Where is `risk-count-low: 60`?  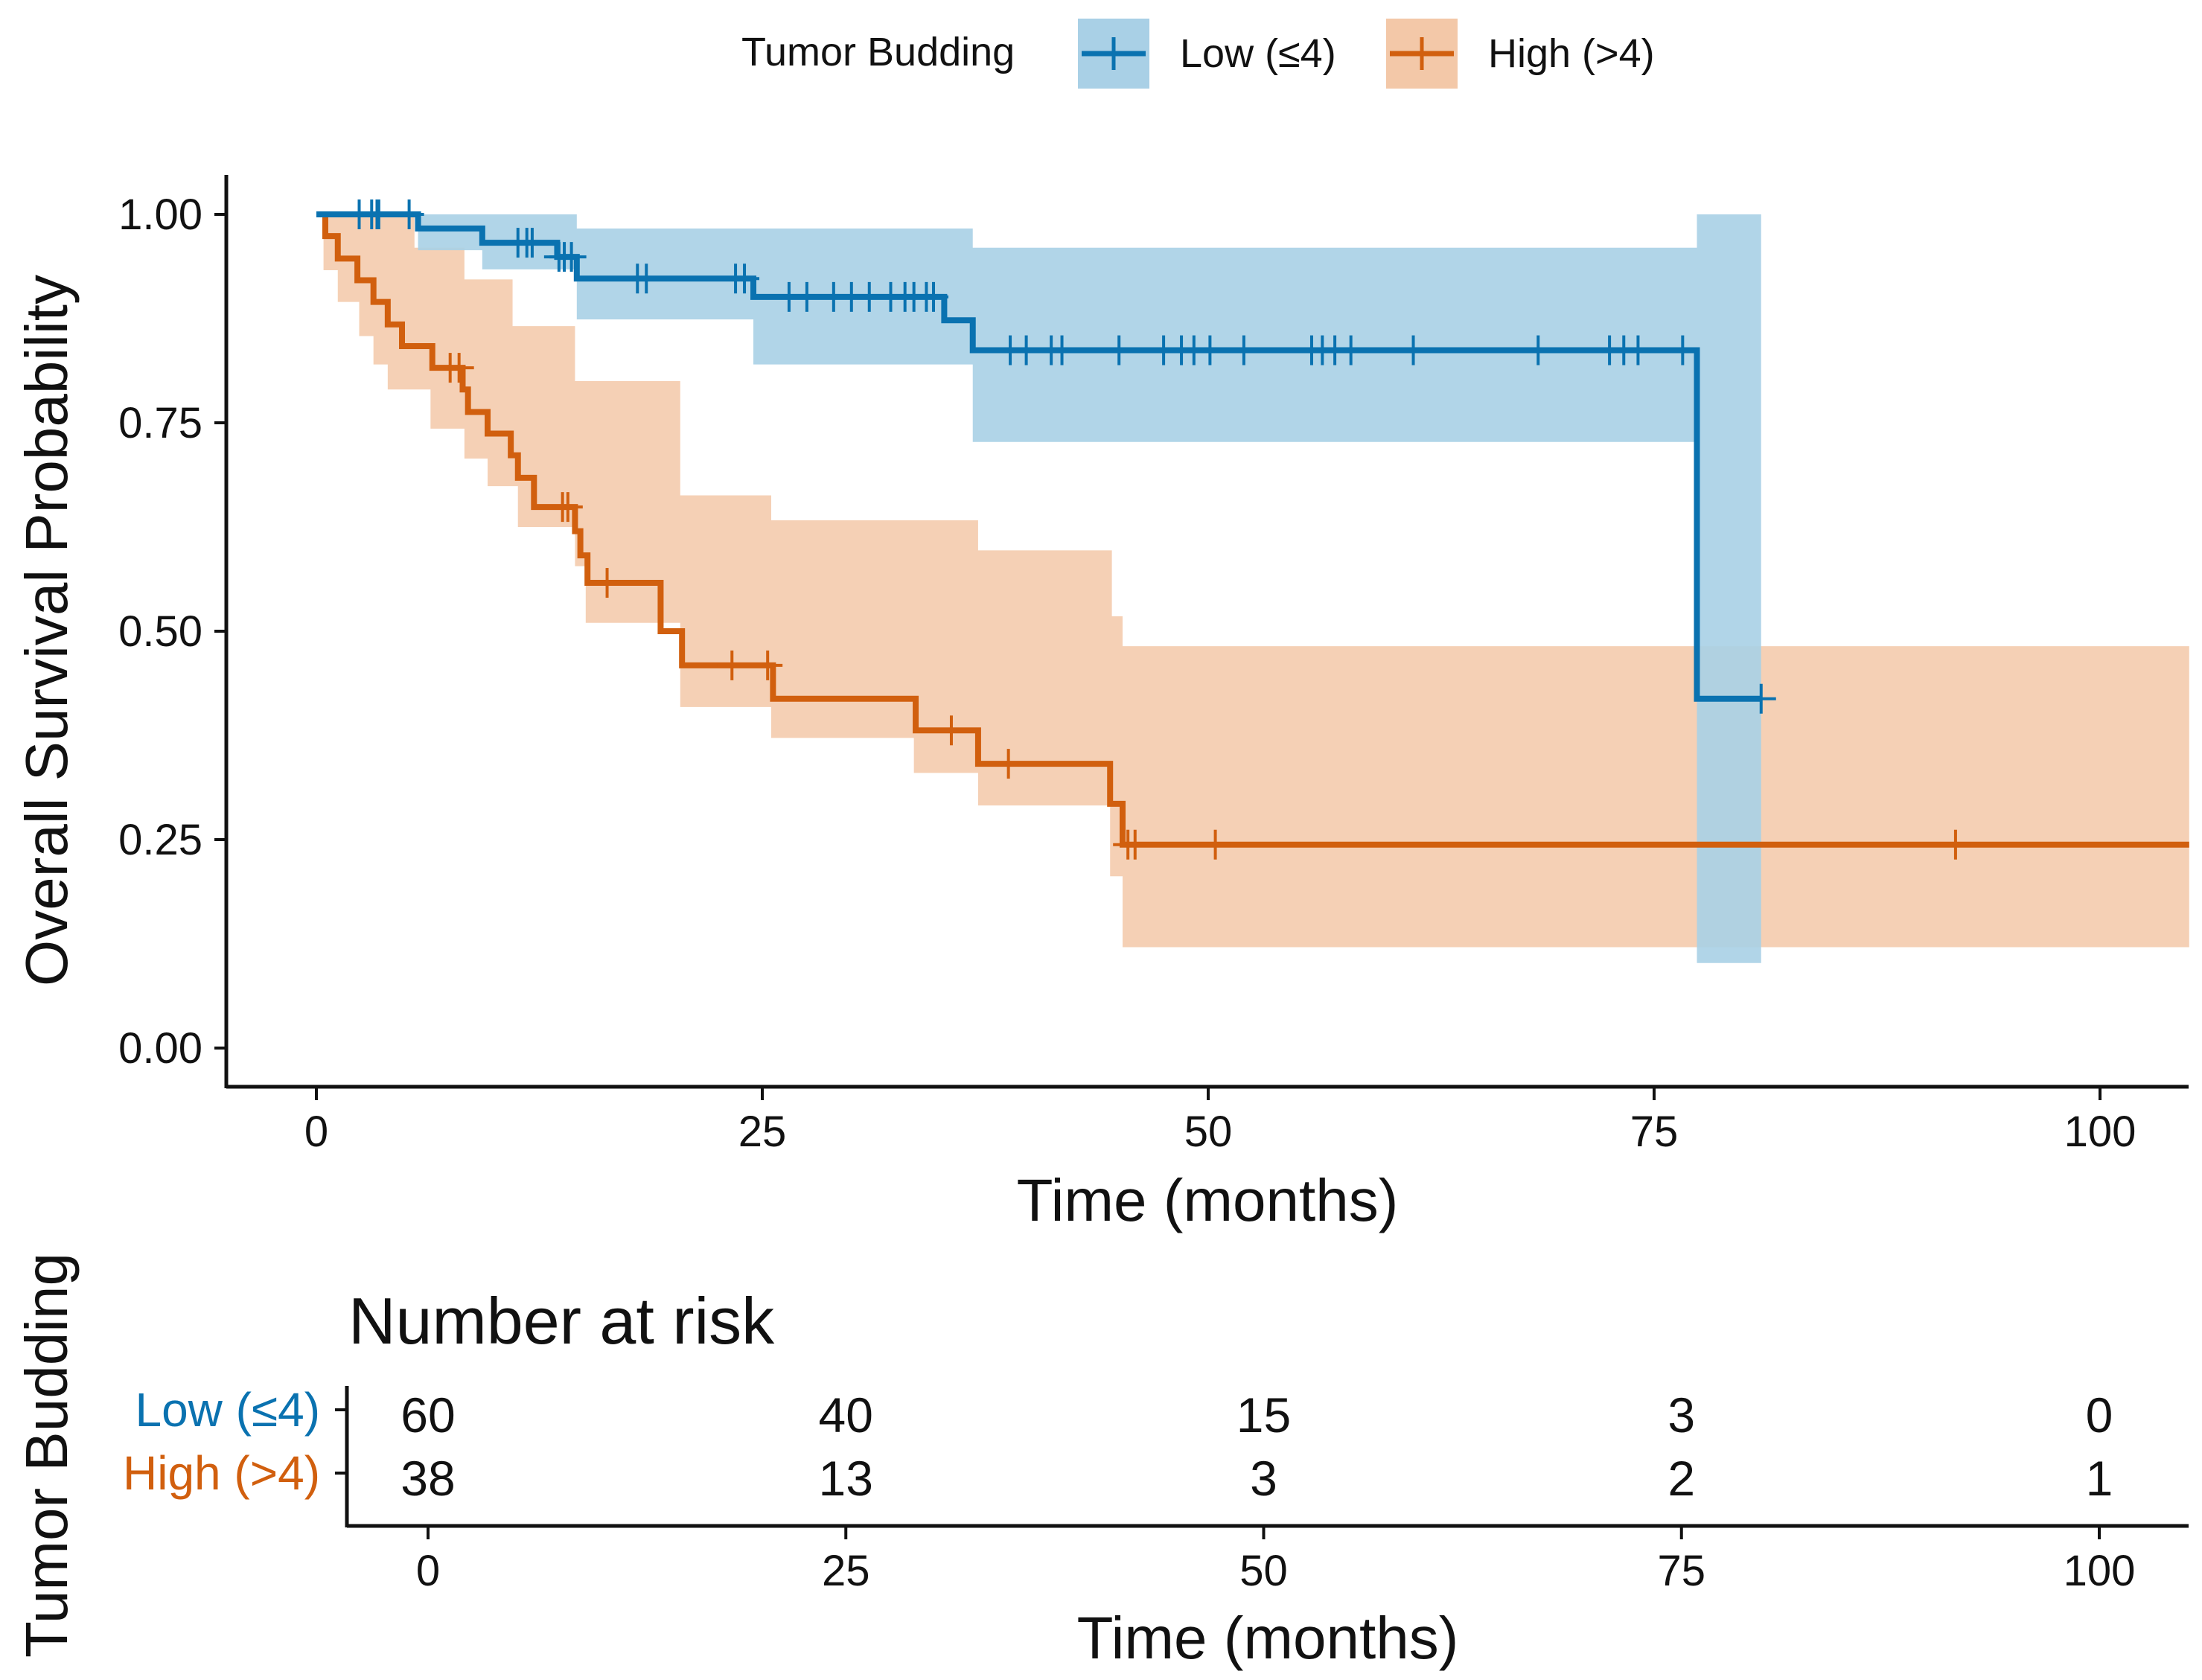
risk-count-low: 60 is located at coordinates (427, 1415).